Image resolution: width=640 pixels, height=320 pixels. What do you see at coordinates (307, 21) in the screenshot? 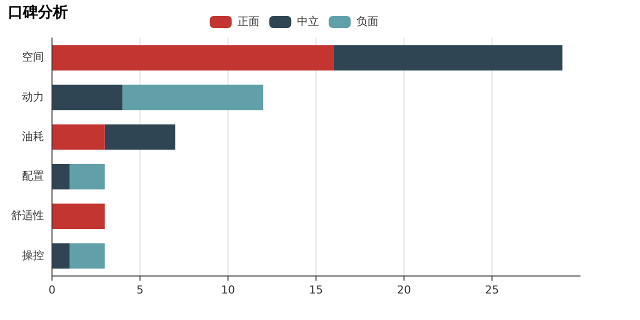
I see `legend-label: 中立` at bounding box center [307, 21].